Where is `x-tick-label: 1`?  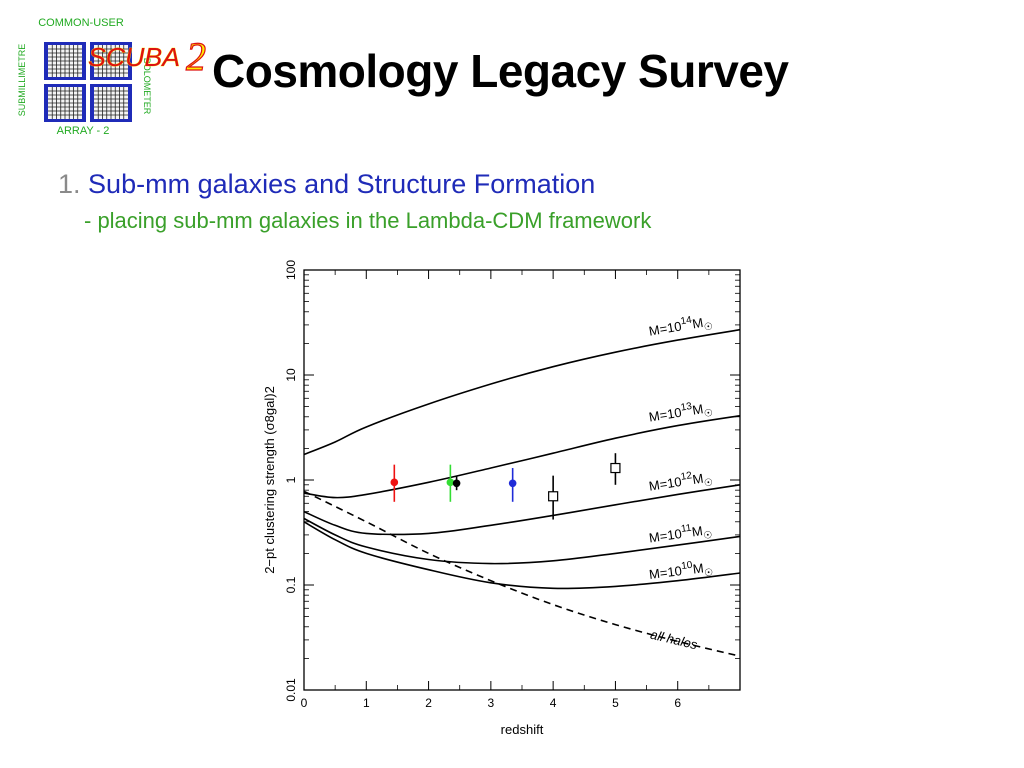
x-tick-label: 1 is located at coordinates (366, 703).